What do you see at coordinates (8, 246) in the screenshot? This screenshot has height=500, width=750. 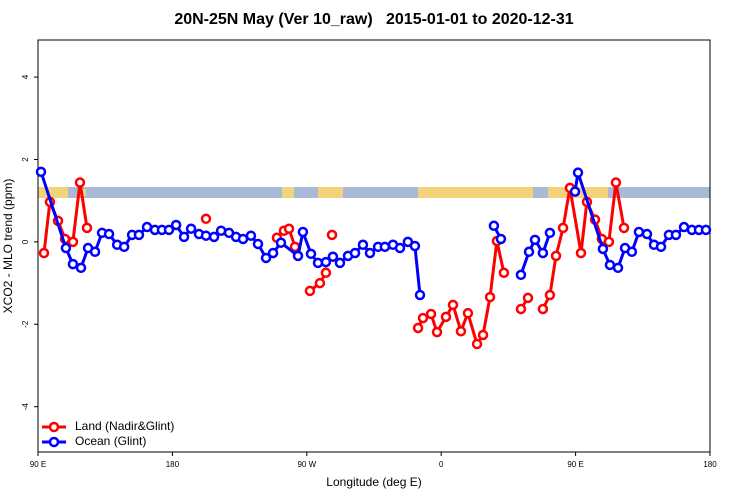 I see `y-axis-label: XCO2 - MLO trend (ppm)` at bounding box center [8, 246].